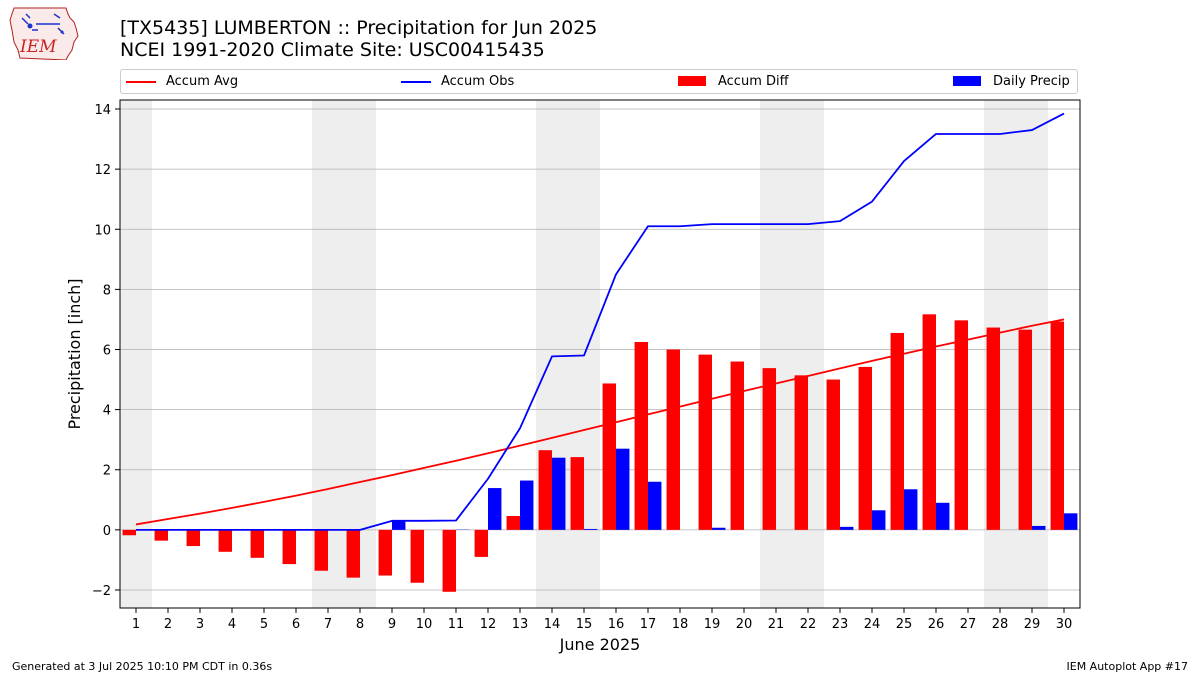 This screenshot has height=675, width=1200. What do you see at coordinates (296, 624) in the screenshot?
I see `x-tick-label: 6` at bounding box center [296, 624].